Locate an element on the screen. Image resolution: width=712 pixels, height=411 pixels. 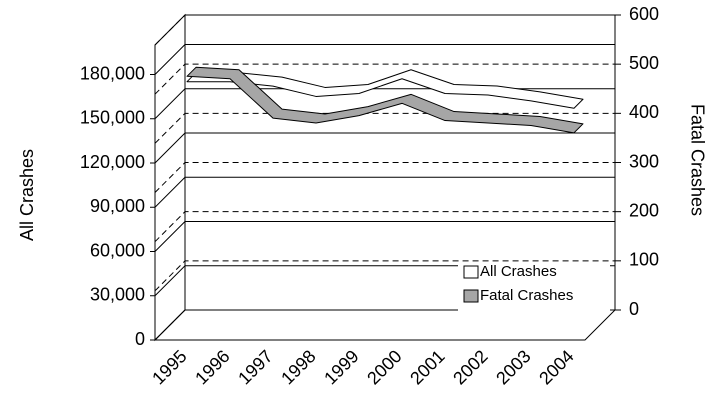
y-tick-label: 30,000 is located at coordinates (117, 295).